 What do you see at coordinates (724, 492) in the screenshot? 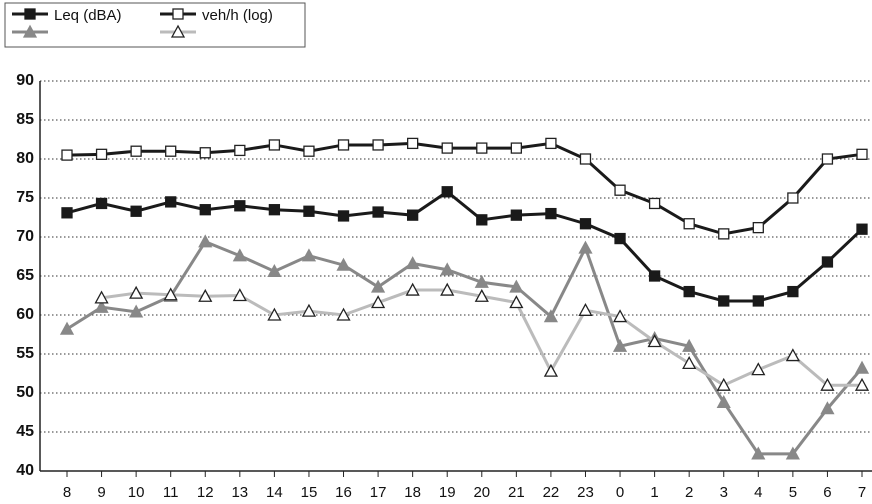
I see `x-tick-label: 3` at bounding box center [724, 492].